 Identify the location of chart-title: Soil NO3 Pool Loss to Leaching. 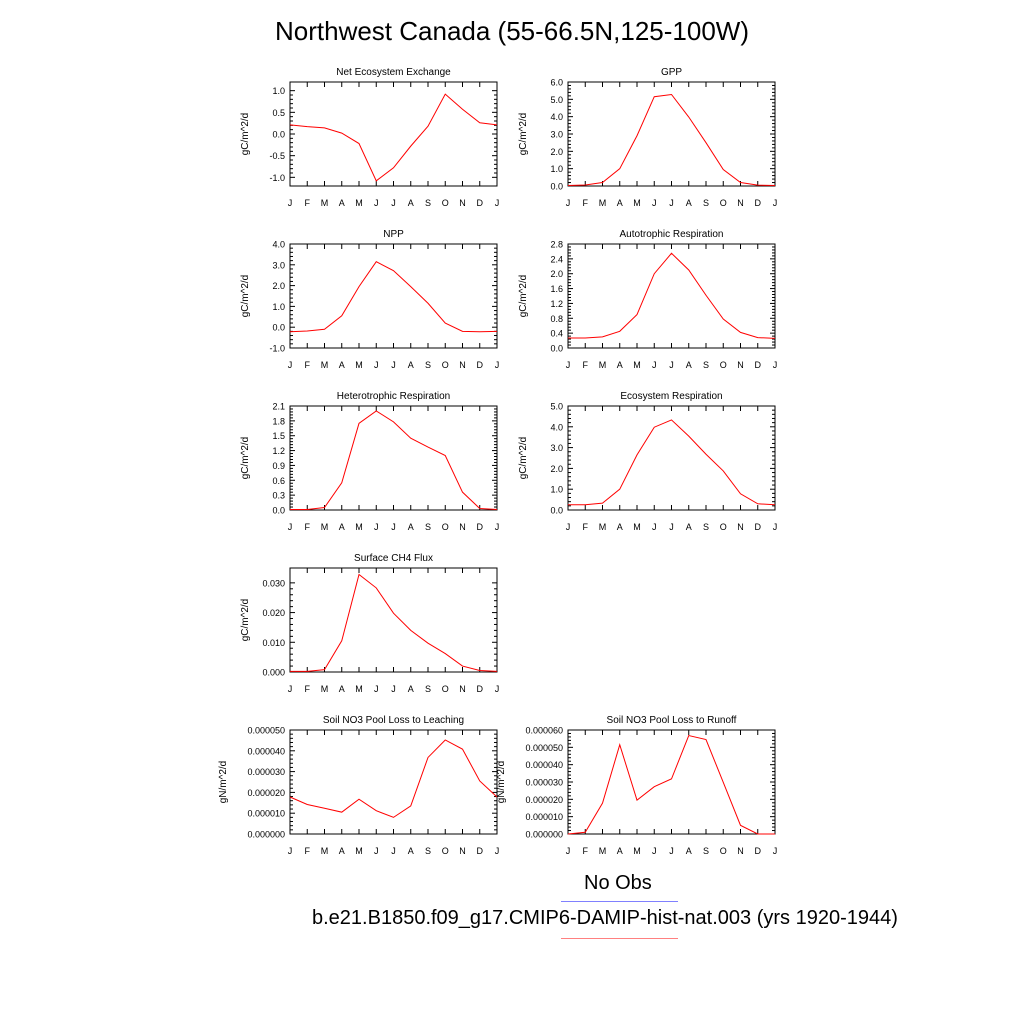
(393, 720).